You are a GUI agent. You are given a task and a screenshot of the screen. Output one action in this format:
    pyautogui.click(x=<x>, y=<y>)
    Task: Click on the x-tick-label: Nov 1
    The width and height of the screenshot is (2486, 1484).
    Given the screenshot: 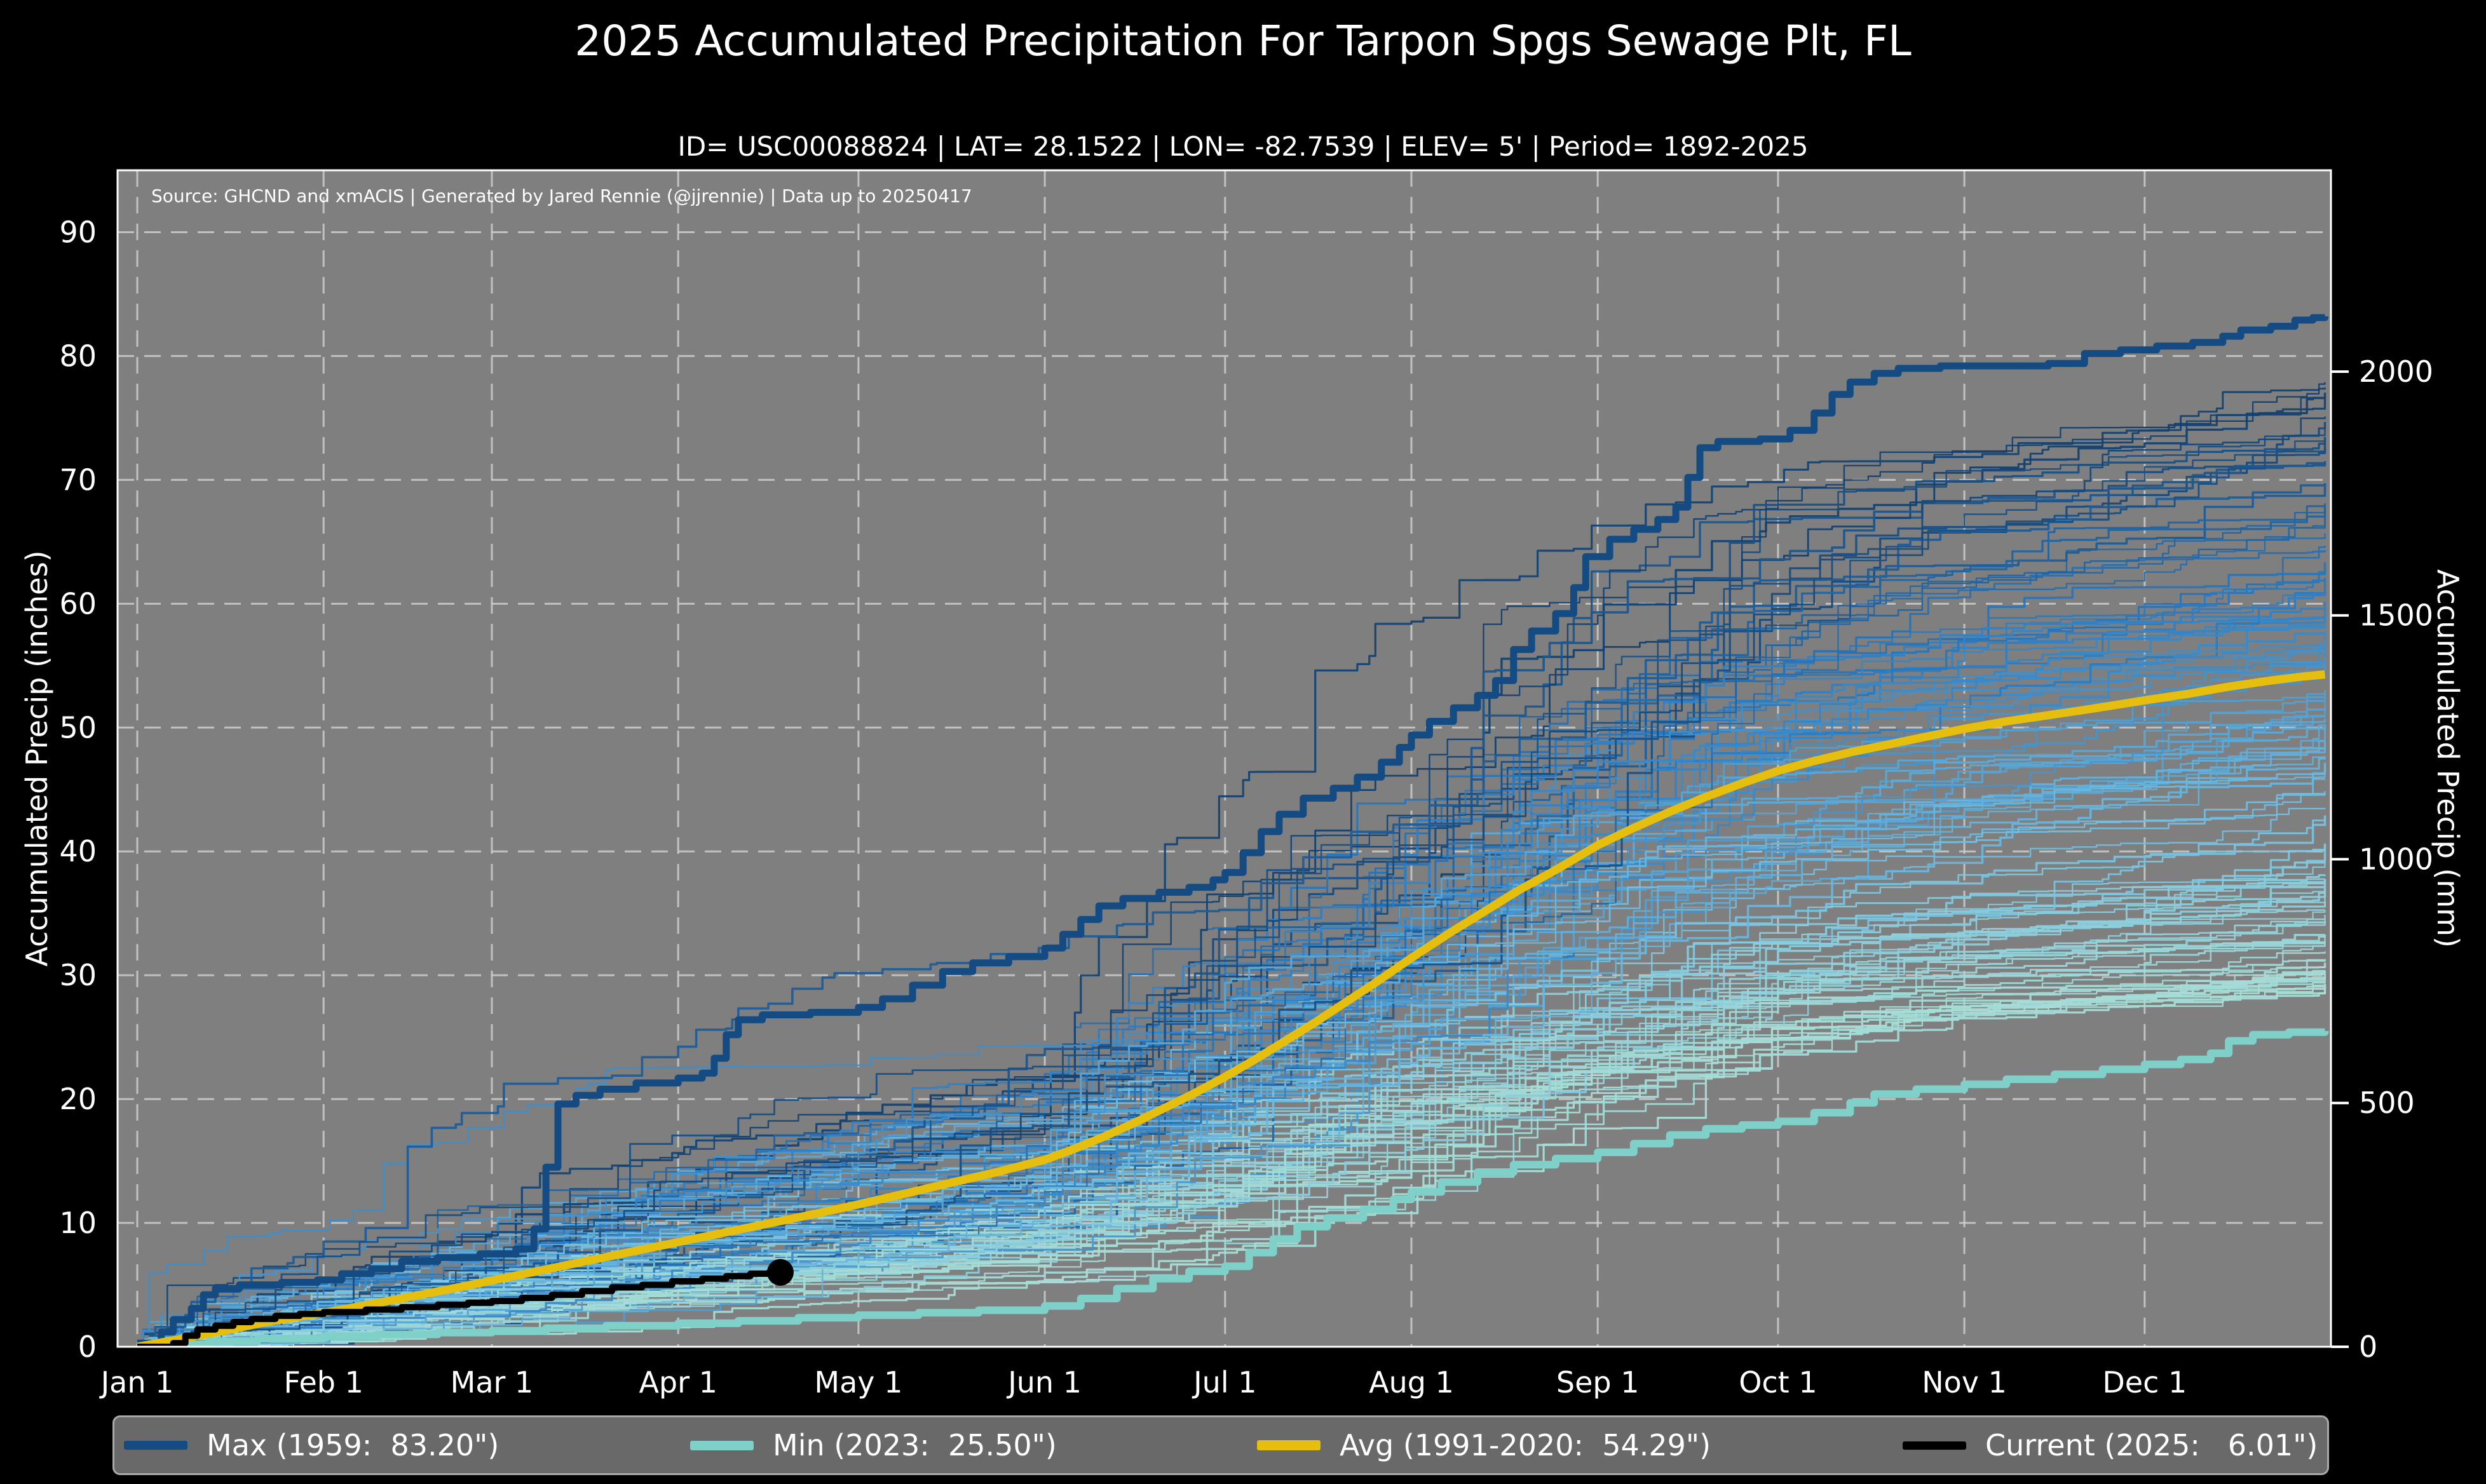 What is the action you would take?
    pyautogui.click(x=1964, y=1383)
    